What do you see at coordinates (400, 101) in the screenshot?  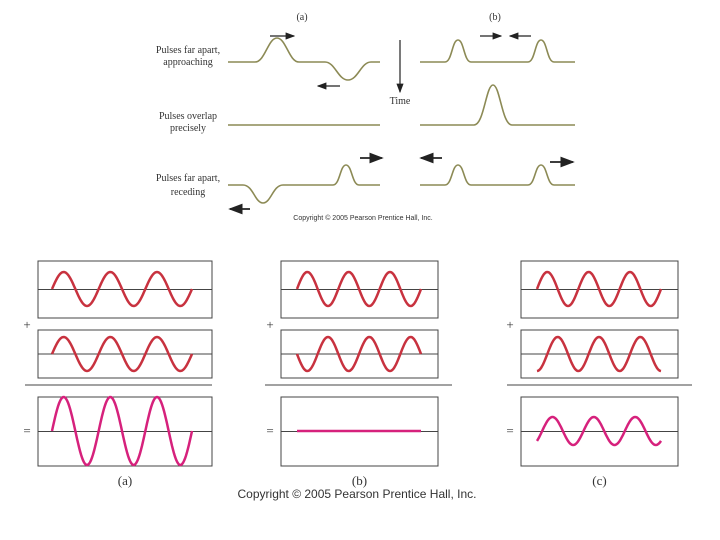 I see `time-label: Time` at bounding box center [400, 101].